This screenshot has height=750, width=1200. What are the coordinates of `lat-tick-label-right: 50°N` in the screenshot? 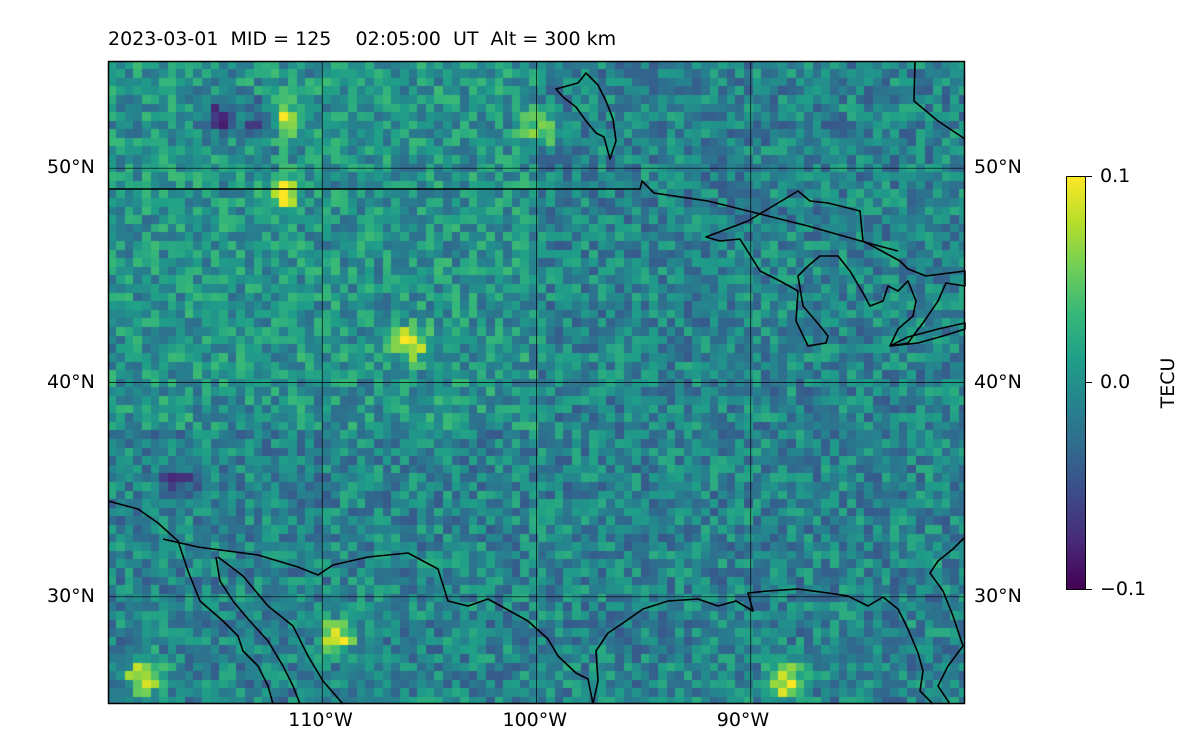 It's located at (998, 167).